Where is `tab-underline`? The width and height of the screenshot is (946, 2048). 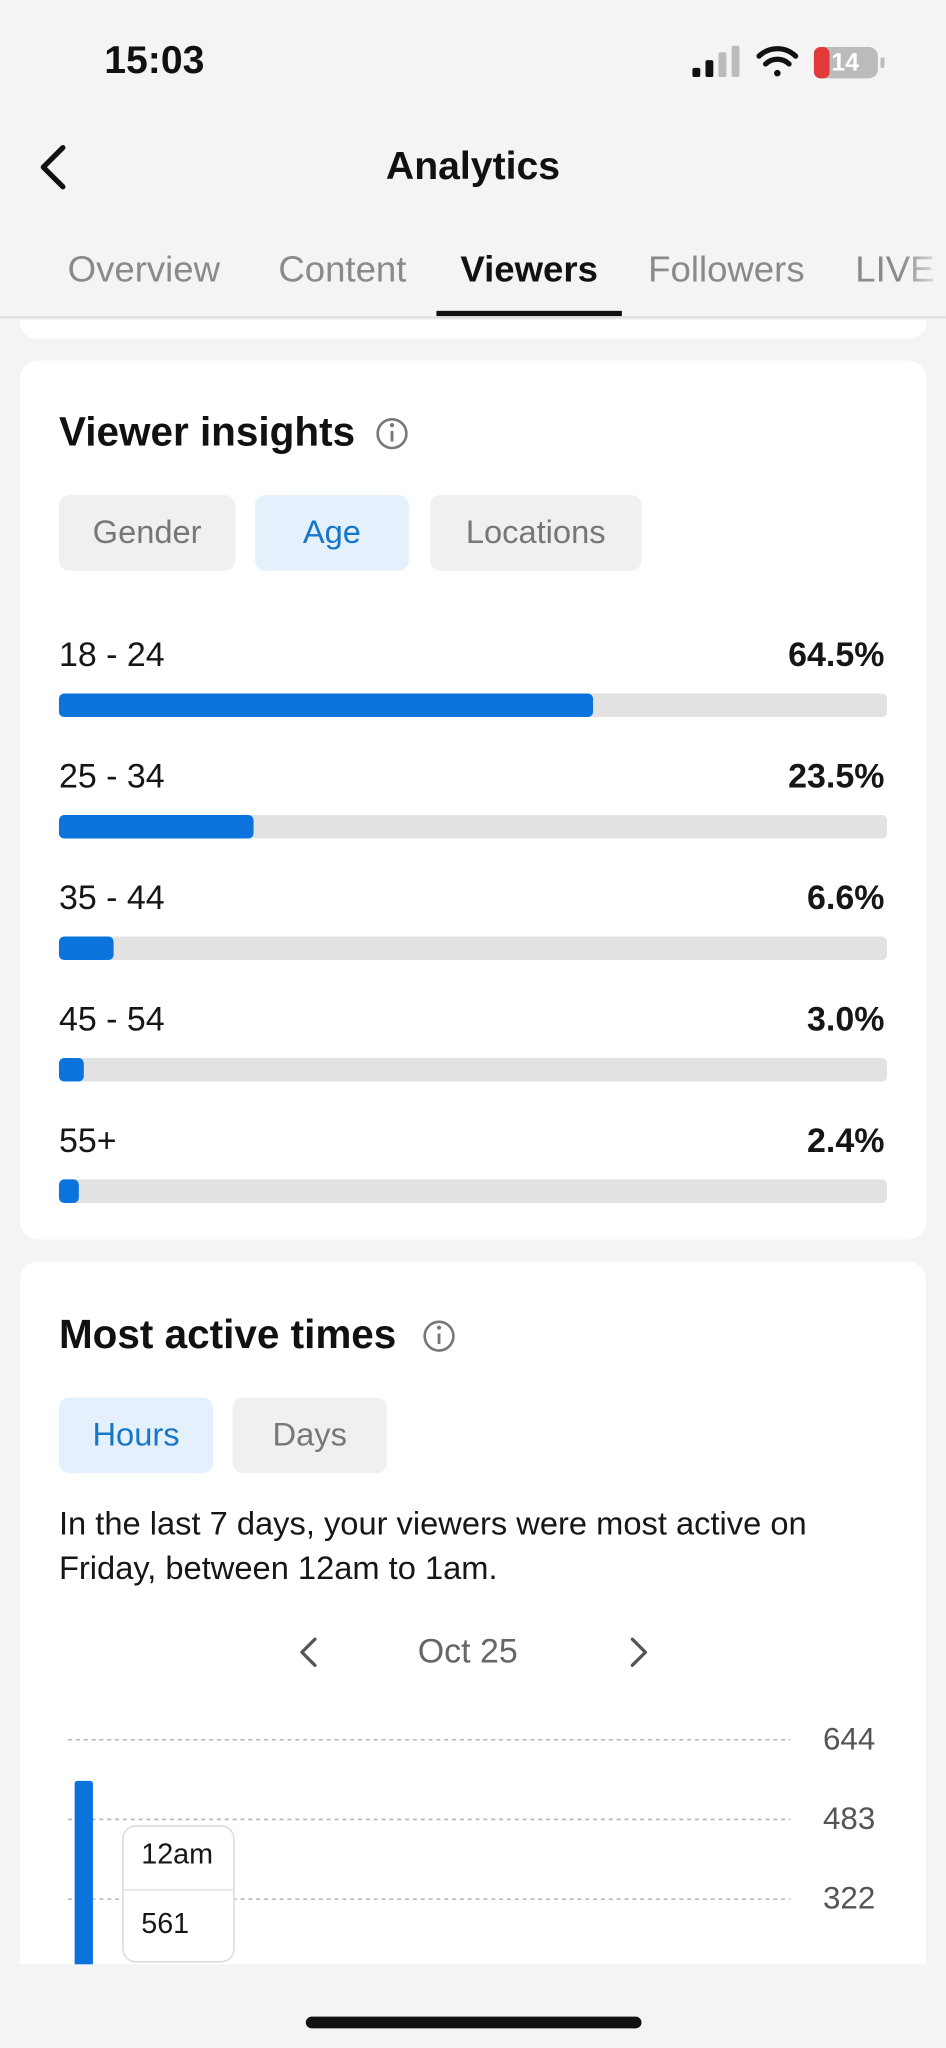
tab-underline is located at coordinates (529, 313).